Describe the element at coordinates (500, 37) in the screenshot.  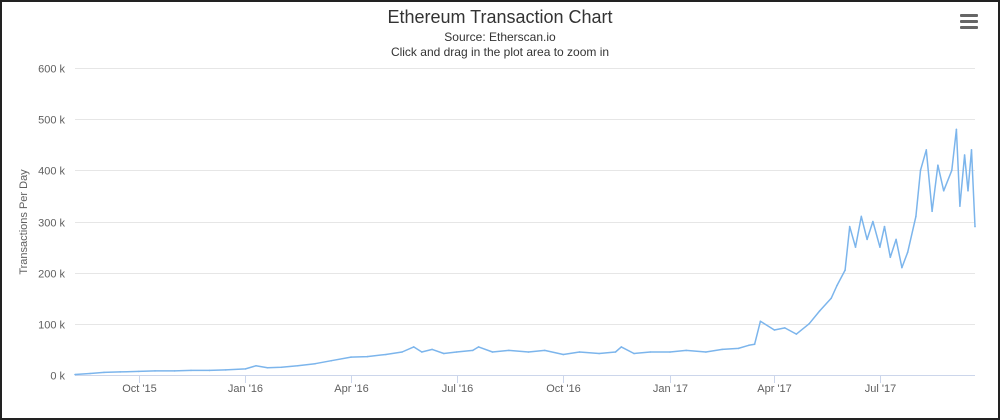
I see `chart-subtitle-source: Source: Etherscan.io` at that location.